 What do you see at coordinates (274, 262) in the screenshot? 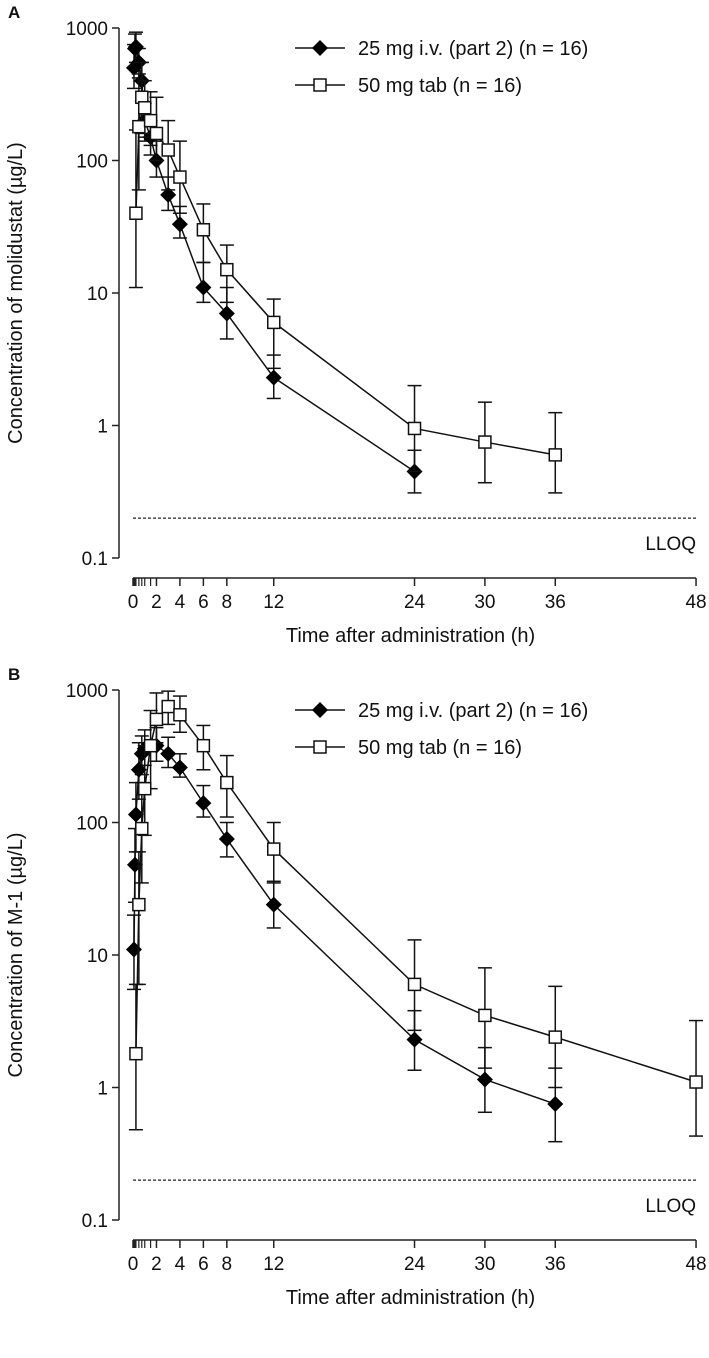
I see `series-iv` at bounding box center [274, 262].